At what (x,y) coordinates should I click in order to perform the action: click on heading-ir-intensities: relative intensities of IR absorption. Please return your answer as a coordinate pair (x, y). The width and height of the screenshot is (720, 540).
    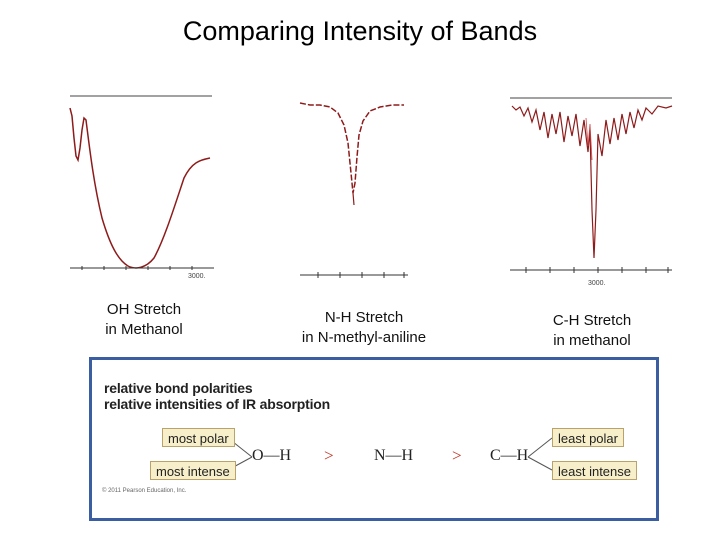
    Looking at the image, I should click on (217, 404).